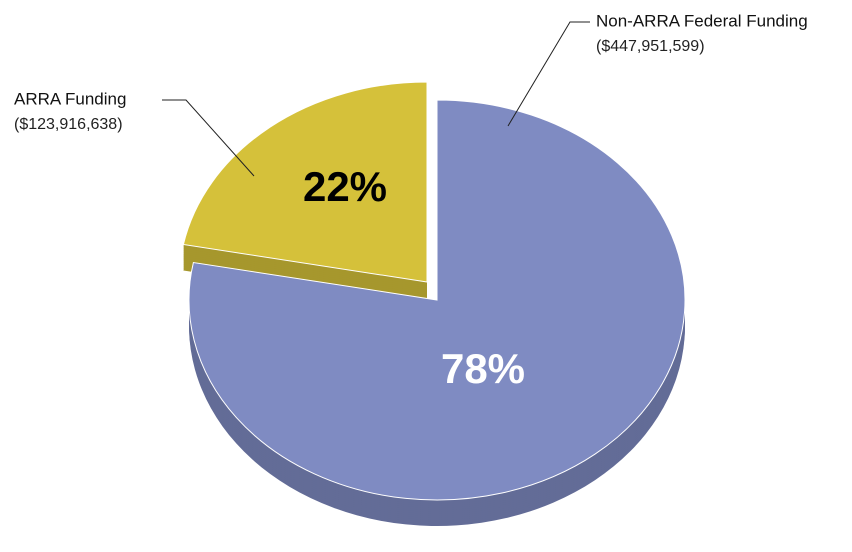 Image resolution: width=852 pixels, height=552 pixels. Describe the element at coordinates (70, 98) in the screenshot. I see `category-label: ARRA Funding` at that location.